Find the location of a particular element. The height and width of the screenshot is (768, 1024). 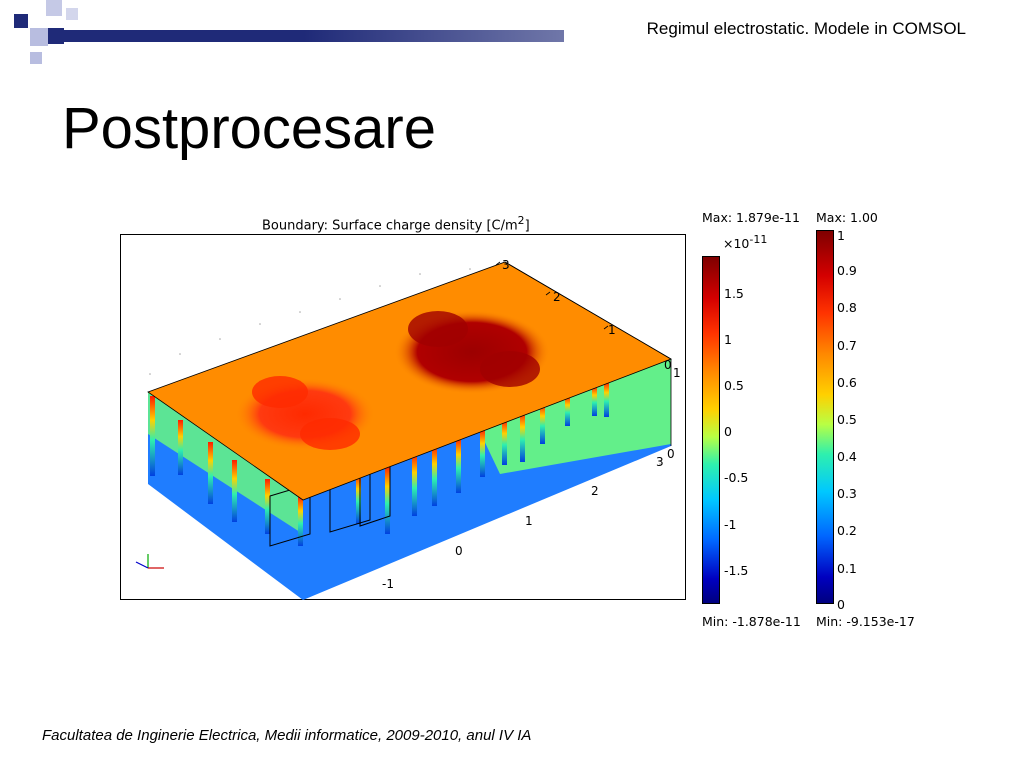

colorbar-right-tick: 0.1 is located at coordinates (847, 568).